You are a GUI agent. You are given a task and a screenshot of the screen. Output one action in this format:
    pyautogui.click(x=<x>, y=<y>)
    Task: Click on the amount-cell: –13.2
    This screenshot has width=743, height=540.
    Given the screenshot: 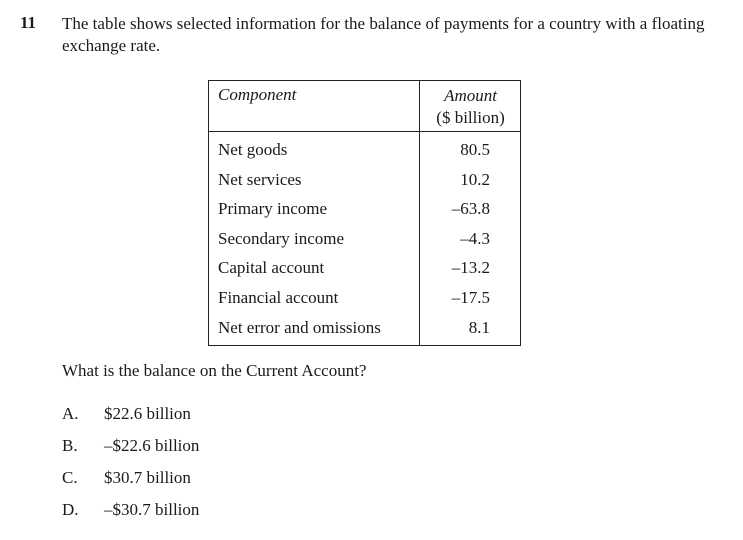 What is the action you would take?
    pyautogui.click(x=470, y=268)
    